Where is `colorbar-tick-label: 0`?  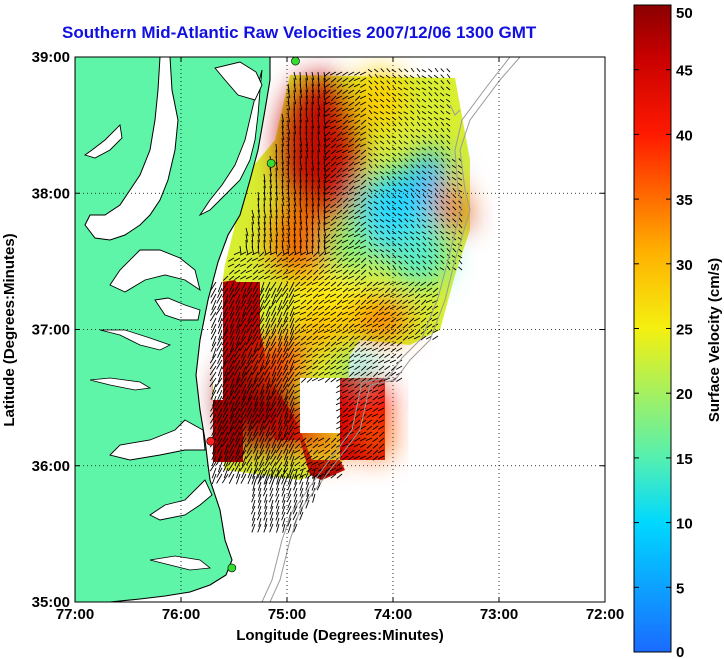
colorbar-tick-label: 0 is located at coordinates (680, 651).